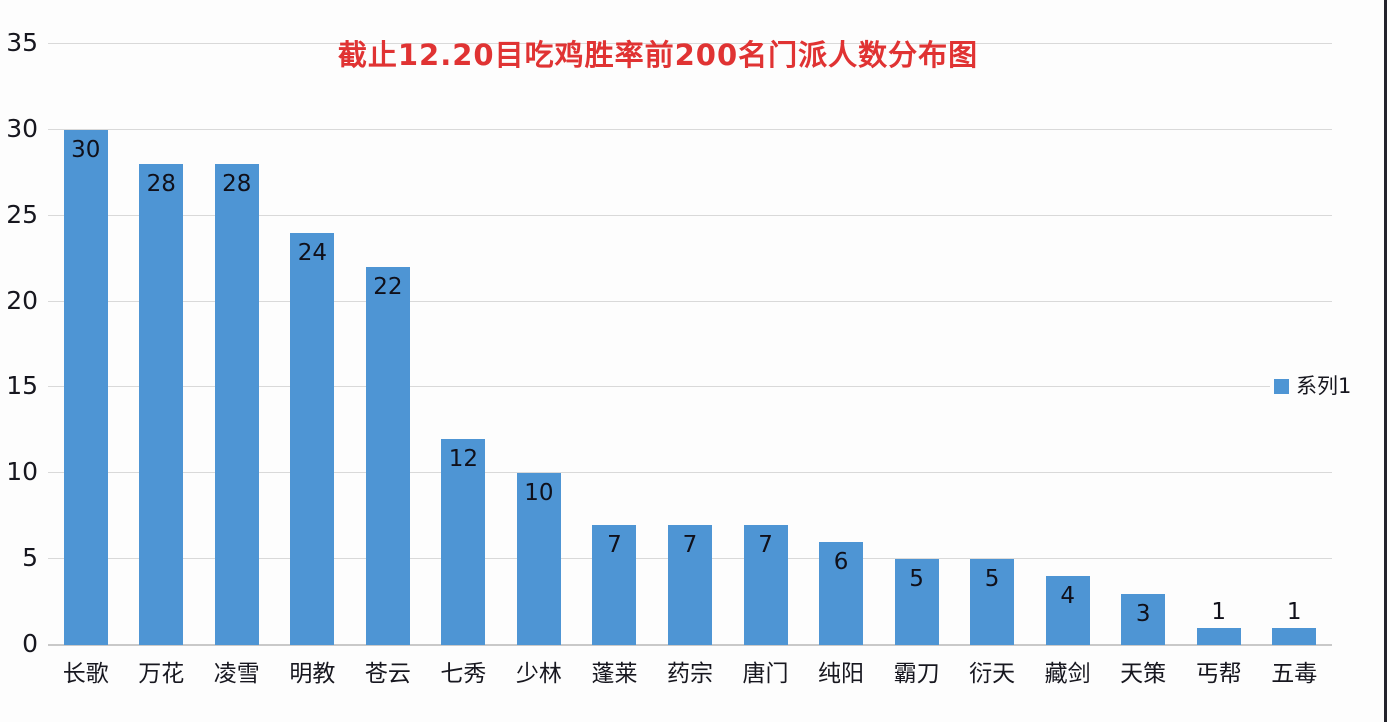 Image resolution: width=1390 pixels, height=722 pixels. Describe the element at coordinates (22, 214) in the screenshot. I see `y-tick-label: 25` at that location.